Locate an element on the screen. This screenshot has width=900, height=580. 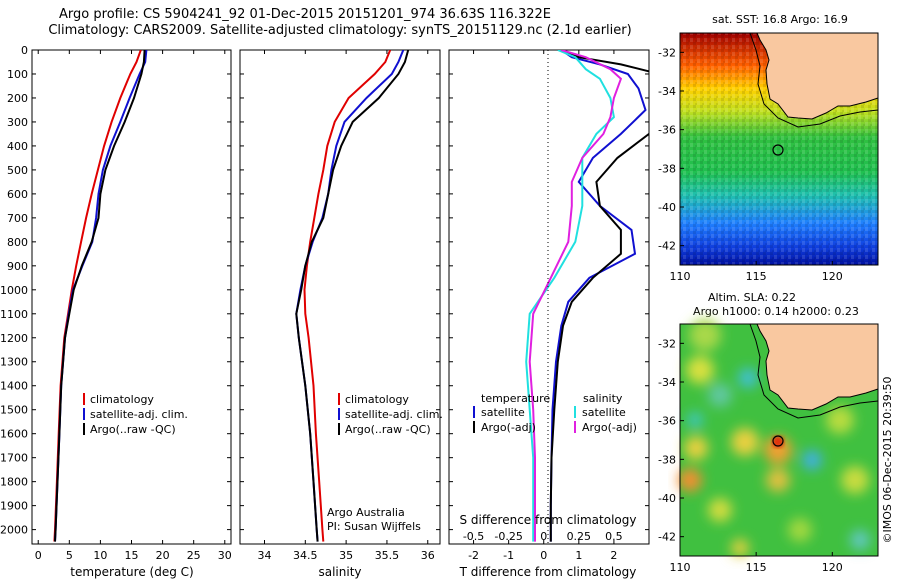
sla-map-subtitle: Argo h1000: 0.14 h2000: 0.23 is located at coordinates (776, 311).